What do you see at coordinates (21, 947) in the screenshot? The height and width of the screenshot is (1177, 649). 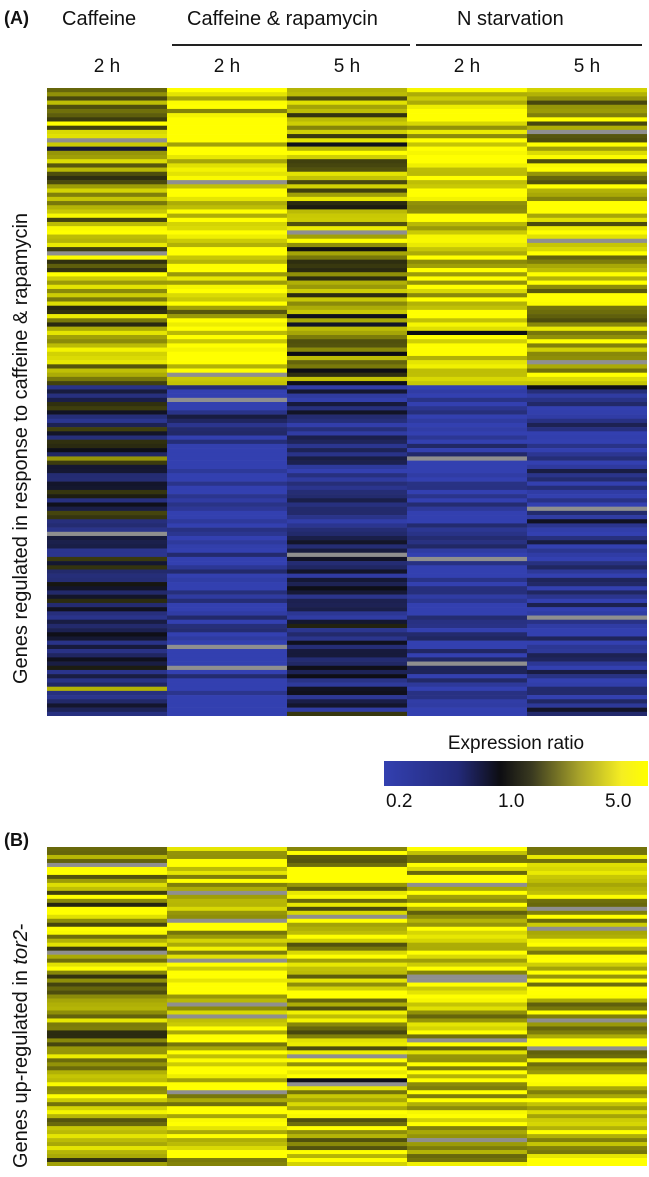 I see `panel-b-ylabel-gene: tor2` at bounding box center [21, 947].